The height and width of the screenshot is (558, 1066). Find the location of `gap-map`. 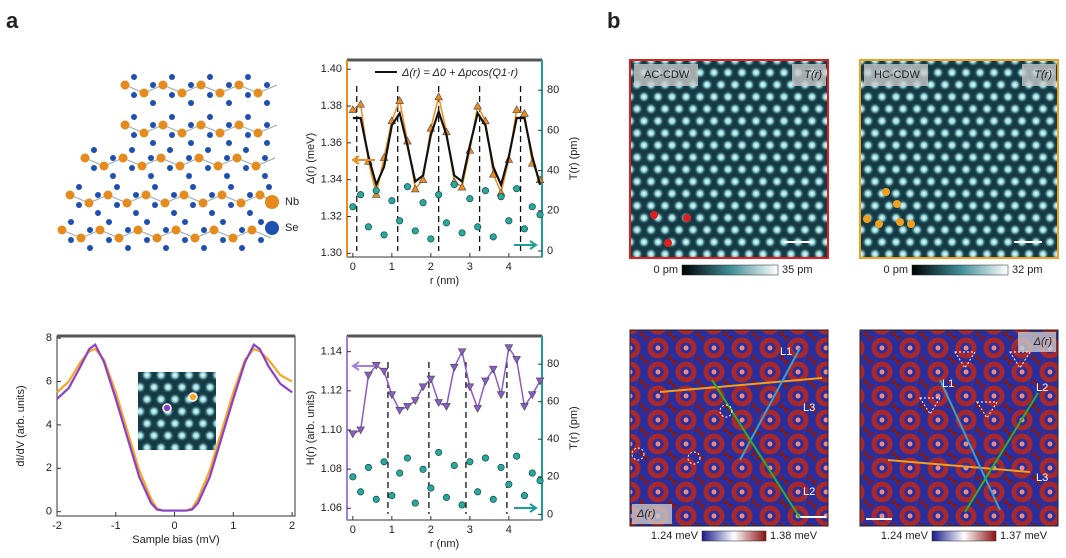

gap-map is located at coordinates (729, 428).